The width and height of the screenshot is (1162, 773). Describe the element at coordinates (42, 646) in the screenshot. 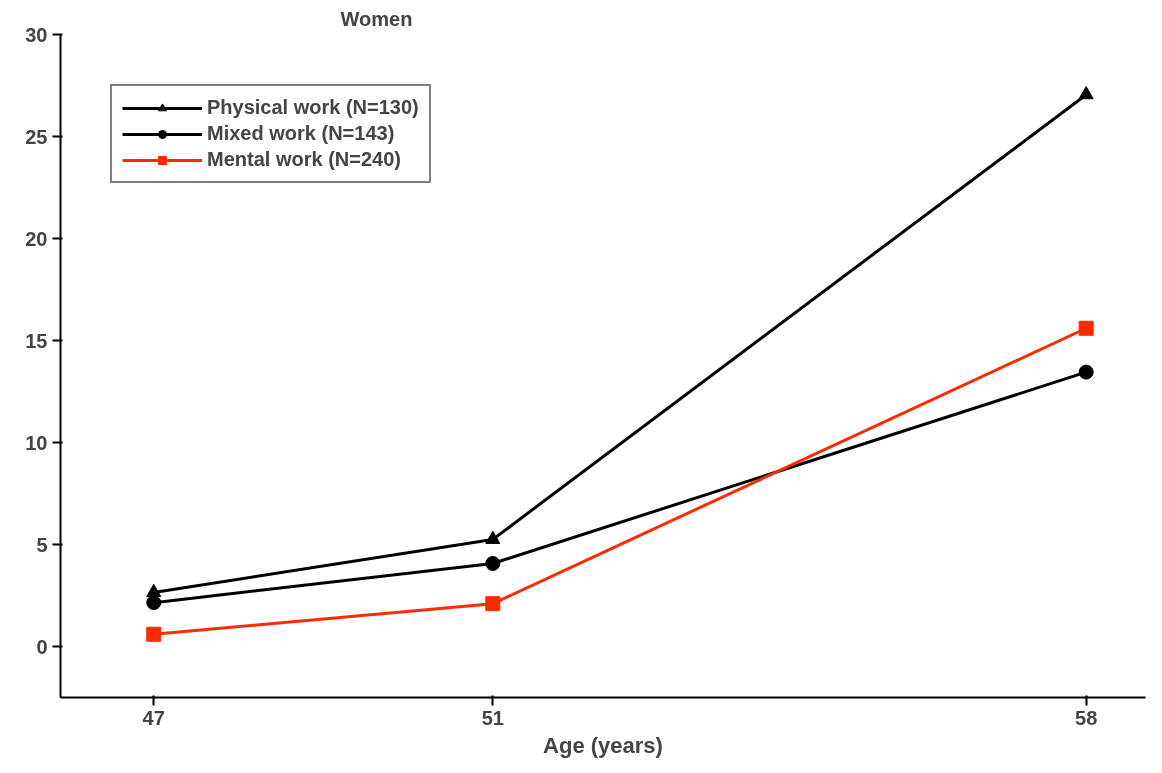

I see `y-tick-label: 0` at that location.